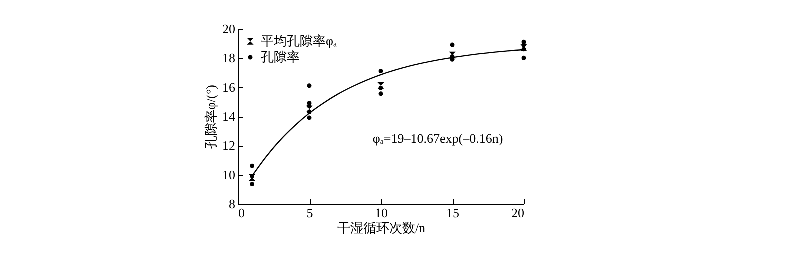  What do you see at coordinates (381, 228) in the screenshot?
I see `x-axis-title: 干湿循环次数/n` at bounding box center [381, 228].